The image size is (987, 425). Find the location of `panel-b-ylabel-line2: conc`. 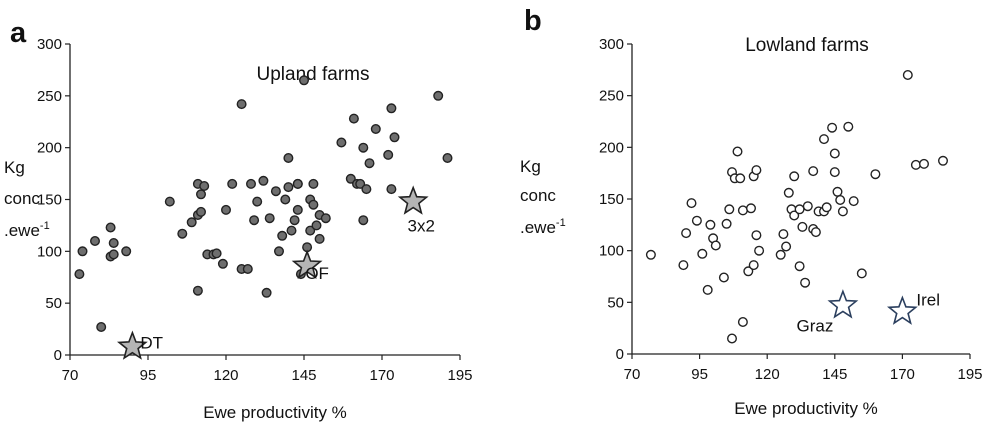

panel-b-ylabel-line2: conc is located at coordinates (538, 195).